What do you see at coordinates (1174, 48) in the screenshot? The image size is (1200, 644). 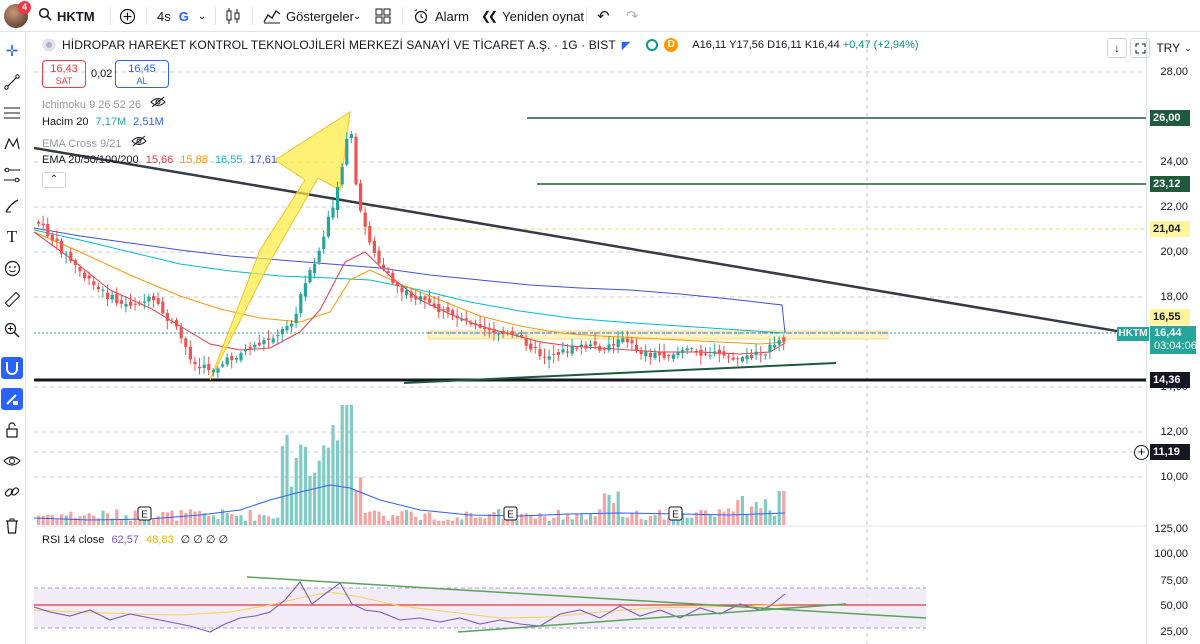 I see `currency-selector: TRY ⌄` at bounding box center [1174, 48].